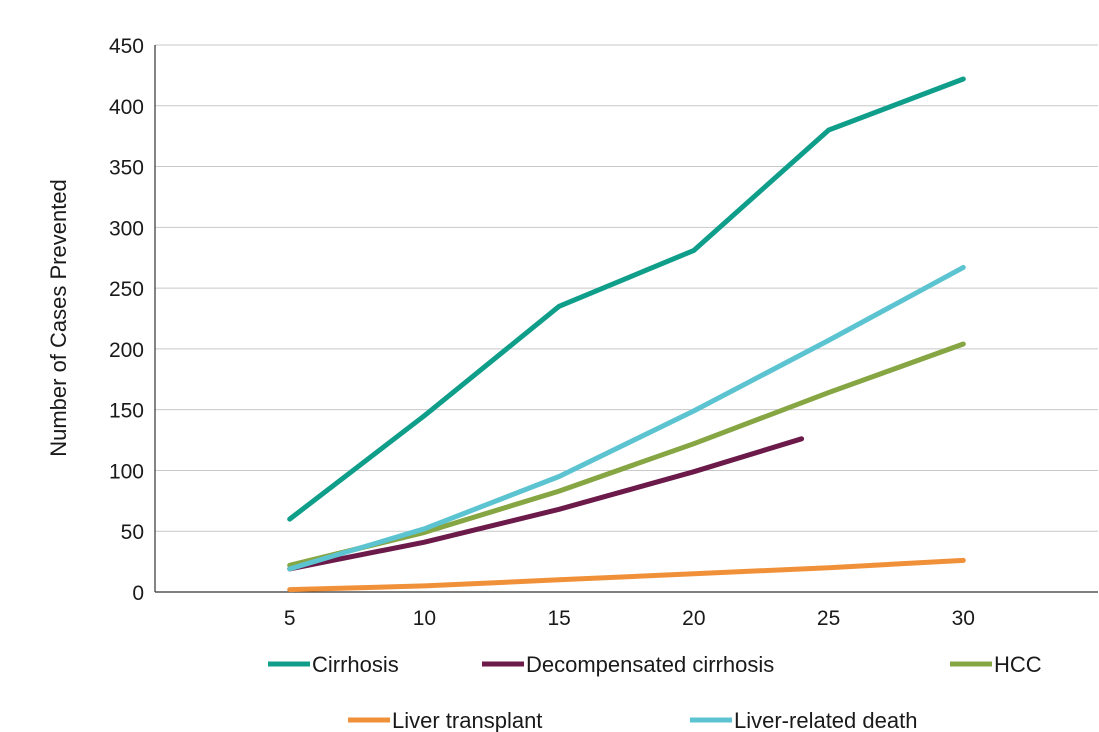 This screenshot has height=732, width=1099. I want to click on series-line-decompensated-cirrhosis, so click(546, 504).